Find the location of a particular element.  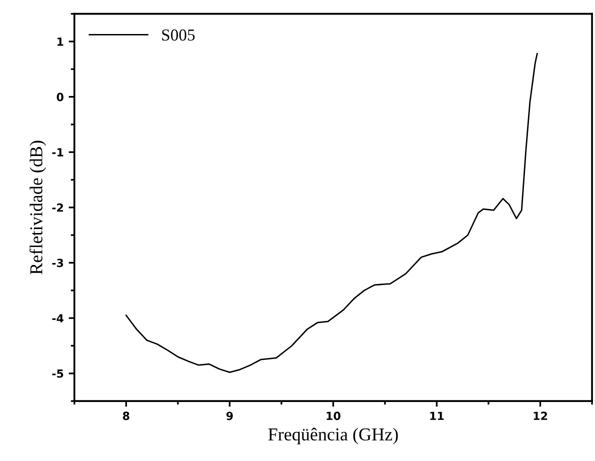

y-axis-title: Refletividade (dB) is located at coordinates (38, 207).